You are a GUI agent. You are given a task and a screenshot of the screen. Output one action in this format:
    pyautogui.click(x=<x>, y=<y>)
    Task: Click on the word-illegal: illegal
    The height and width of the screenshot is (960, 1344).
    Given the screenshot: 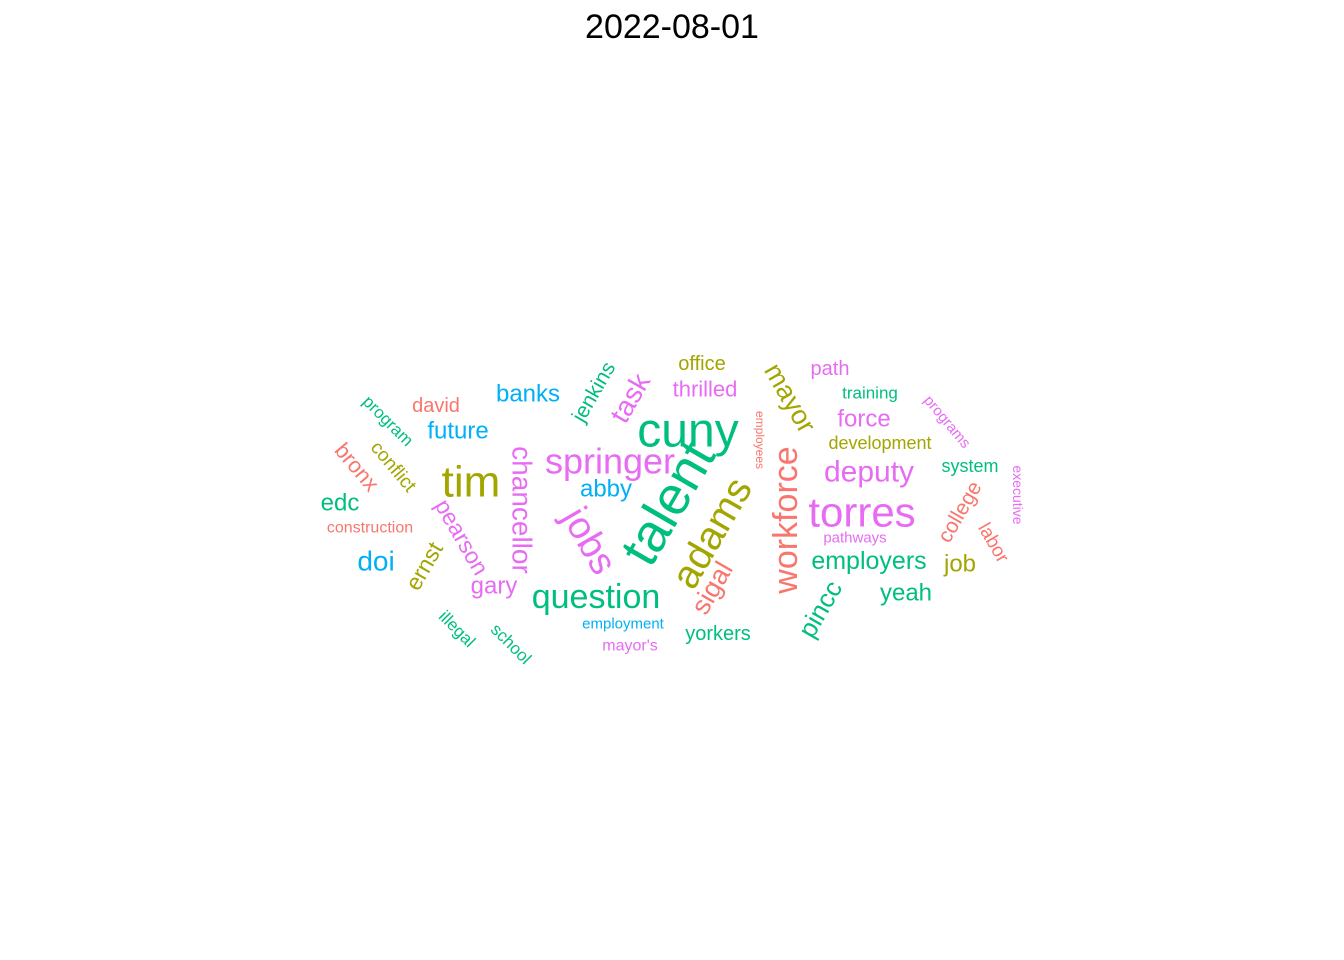 What is the action you would take?
    pyautogui.click(x=457, y=629)
    